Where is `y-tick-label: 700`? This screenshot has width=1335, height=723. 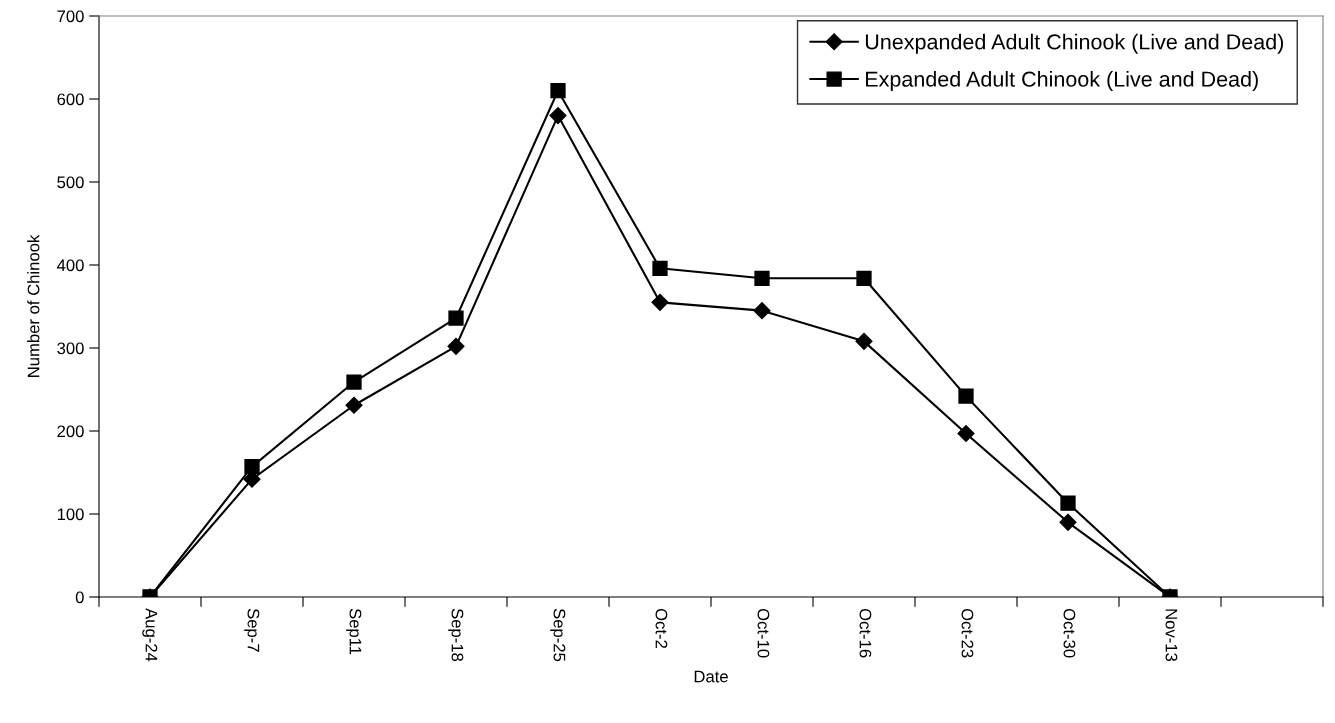 y-tick-label: 700 is located at coordinates (70, 16).